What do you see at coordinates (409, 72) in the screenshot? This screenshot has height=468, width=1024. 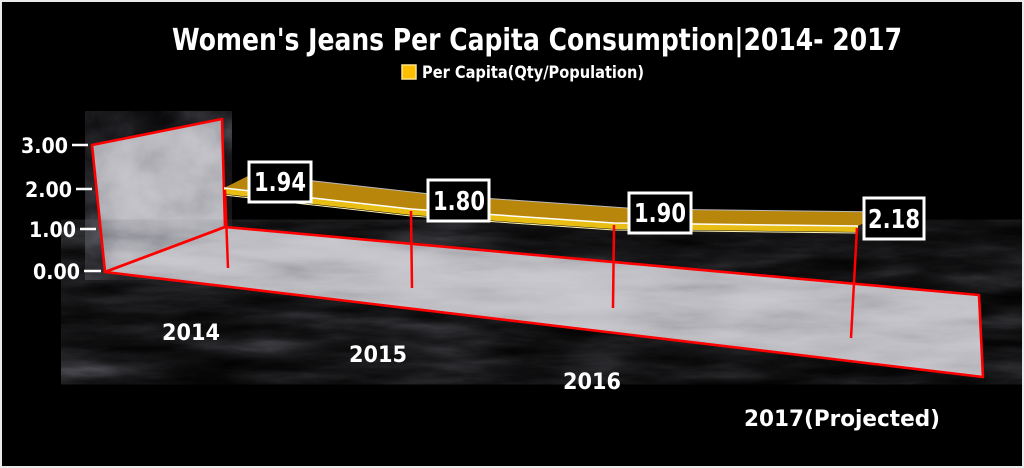 I see `legend-marker-icon` at bounding box center [409, 72].